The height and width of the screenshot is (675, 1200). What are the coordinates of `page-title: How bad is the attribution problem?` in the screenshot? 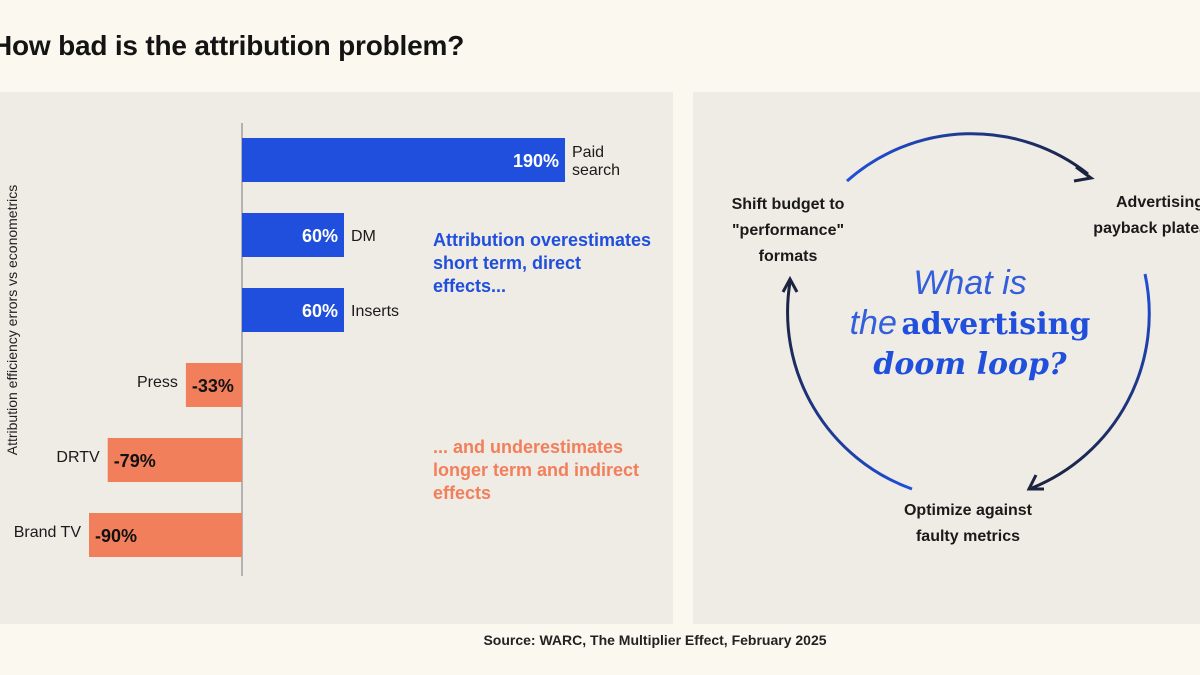 It's located at (232, 45).